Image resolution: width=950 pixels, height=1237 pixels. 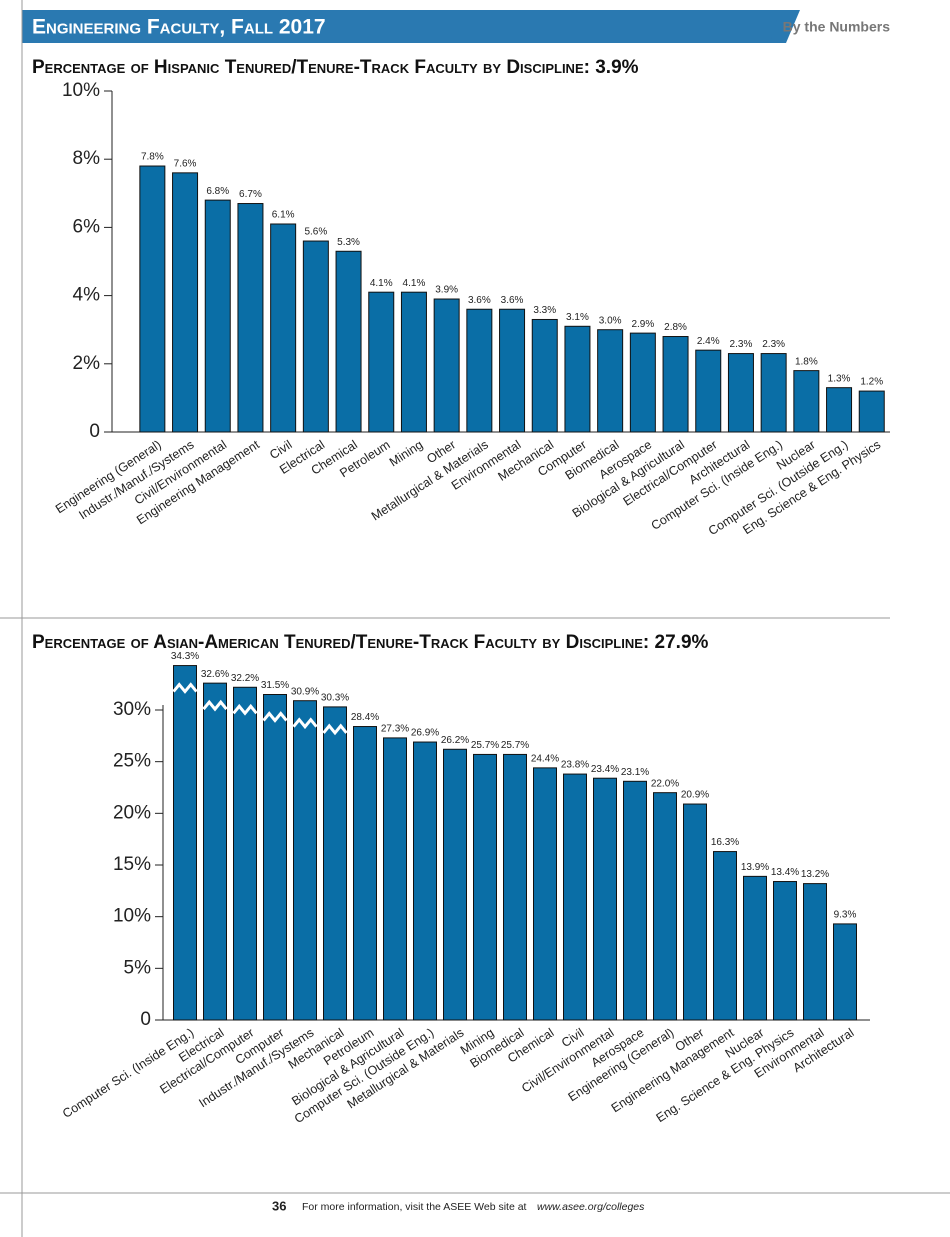 What do you see at coordinates (401, 26) in the screenshot?
I see `header-band` at bounding box center [401, 26].